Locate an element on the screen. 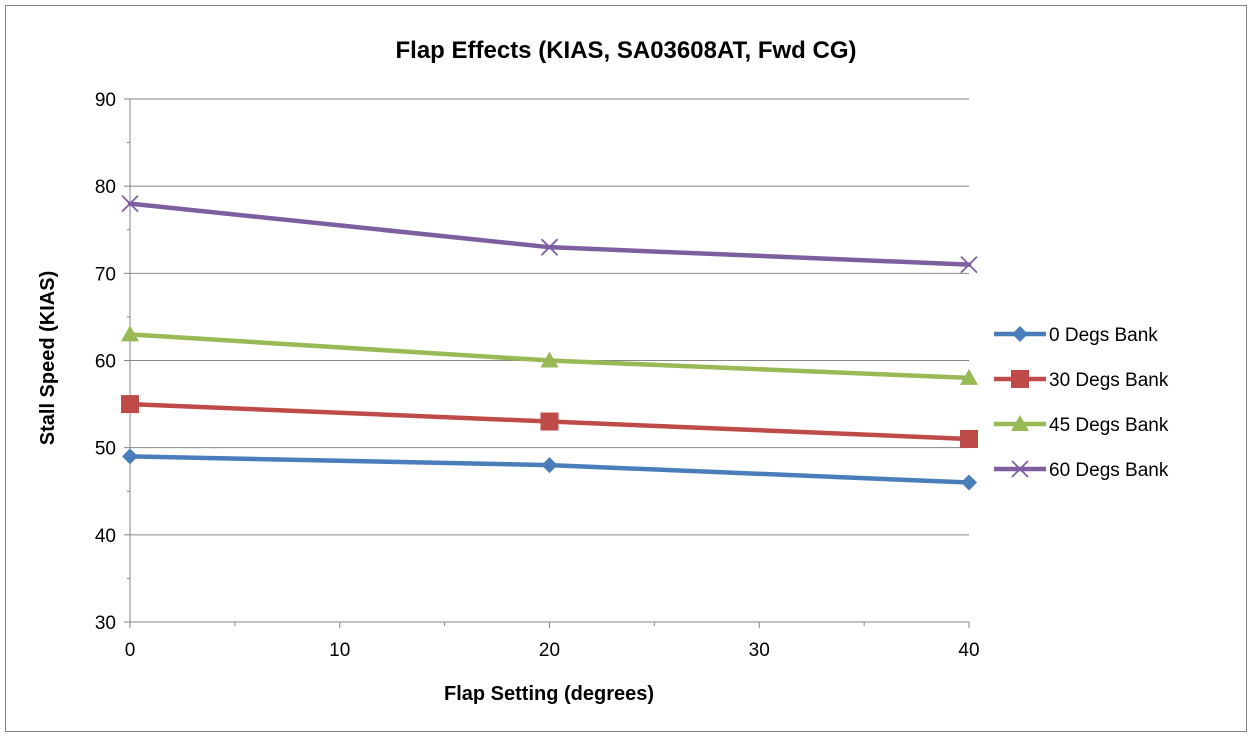  legend-entry: 30 Degs Bank is located at coordinates (1081, 380).